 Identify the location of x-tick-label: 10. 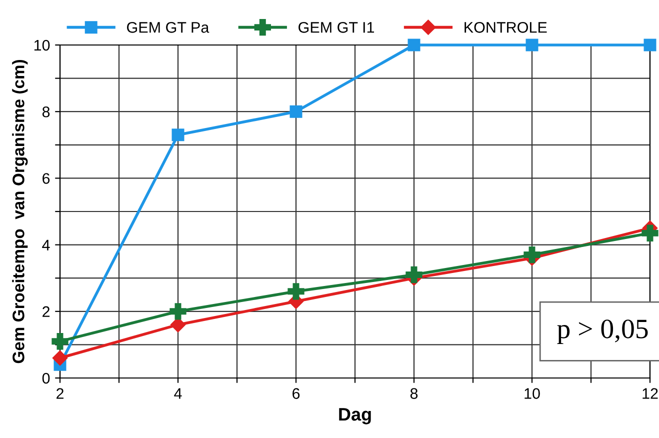
(532, 393).